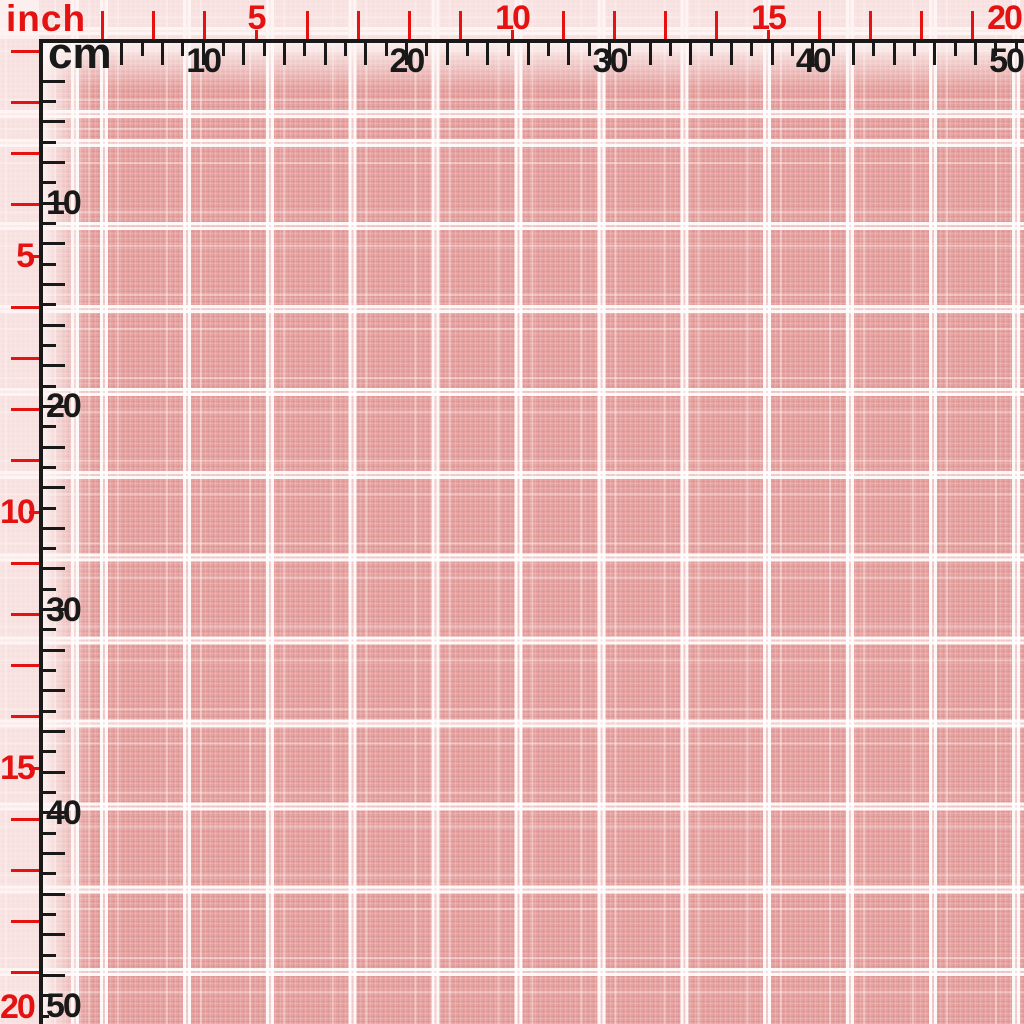 The image size is (1024, 1024). I want to click on left-ruler-cm-label: 10, so click(64, 203).